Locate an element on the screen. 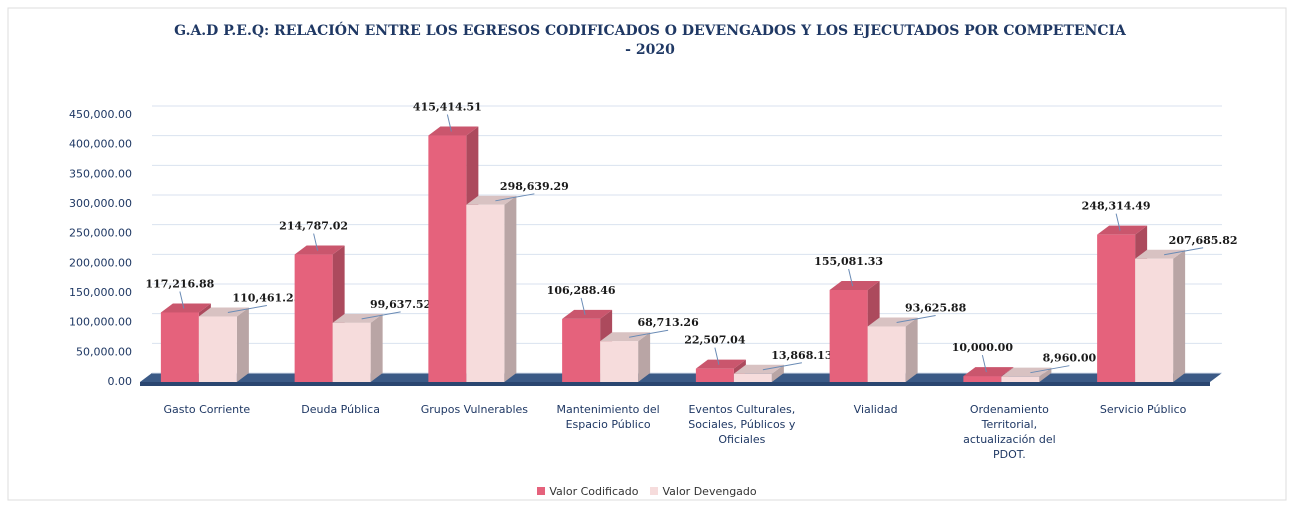 This screenshot has height=506, width=1294. y-tick-label: 200,000.00 is located at coordinates (100, 262).